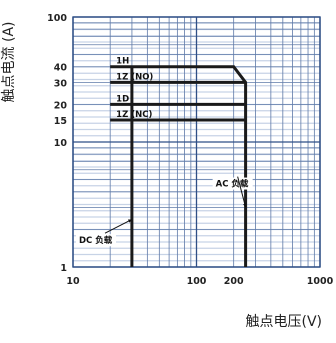  Describe the element at coordinates (61, 83) in the screenshot. I see `y-tick-label: 30` at that location.